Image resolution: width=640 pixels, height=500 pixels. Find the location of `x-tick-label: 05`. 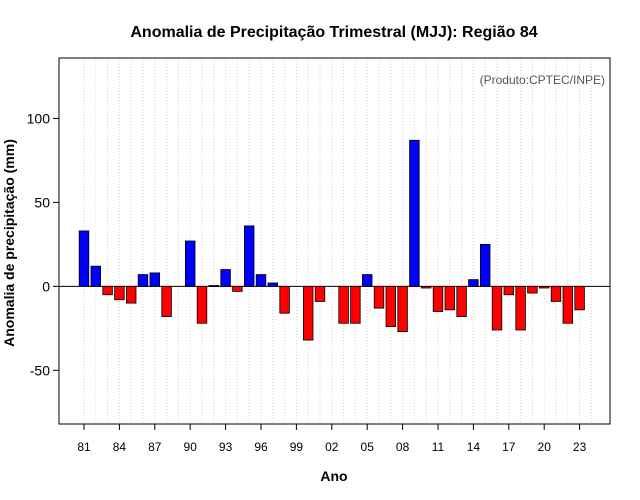

x-tick-label: 05 is located at coordinates (368, 447).